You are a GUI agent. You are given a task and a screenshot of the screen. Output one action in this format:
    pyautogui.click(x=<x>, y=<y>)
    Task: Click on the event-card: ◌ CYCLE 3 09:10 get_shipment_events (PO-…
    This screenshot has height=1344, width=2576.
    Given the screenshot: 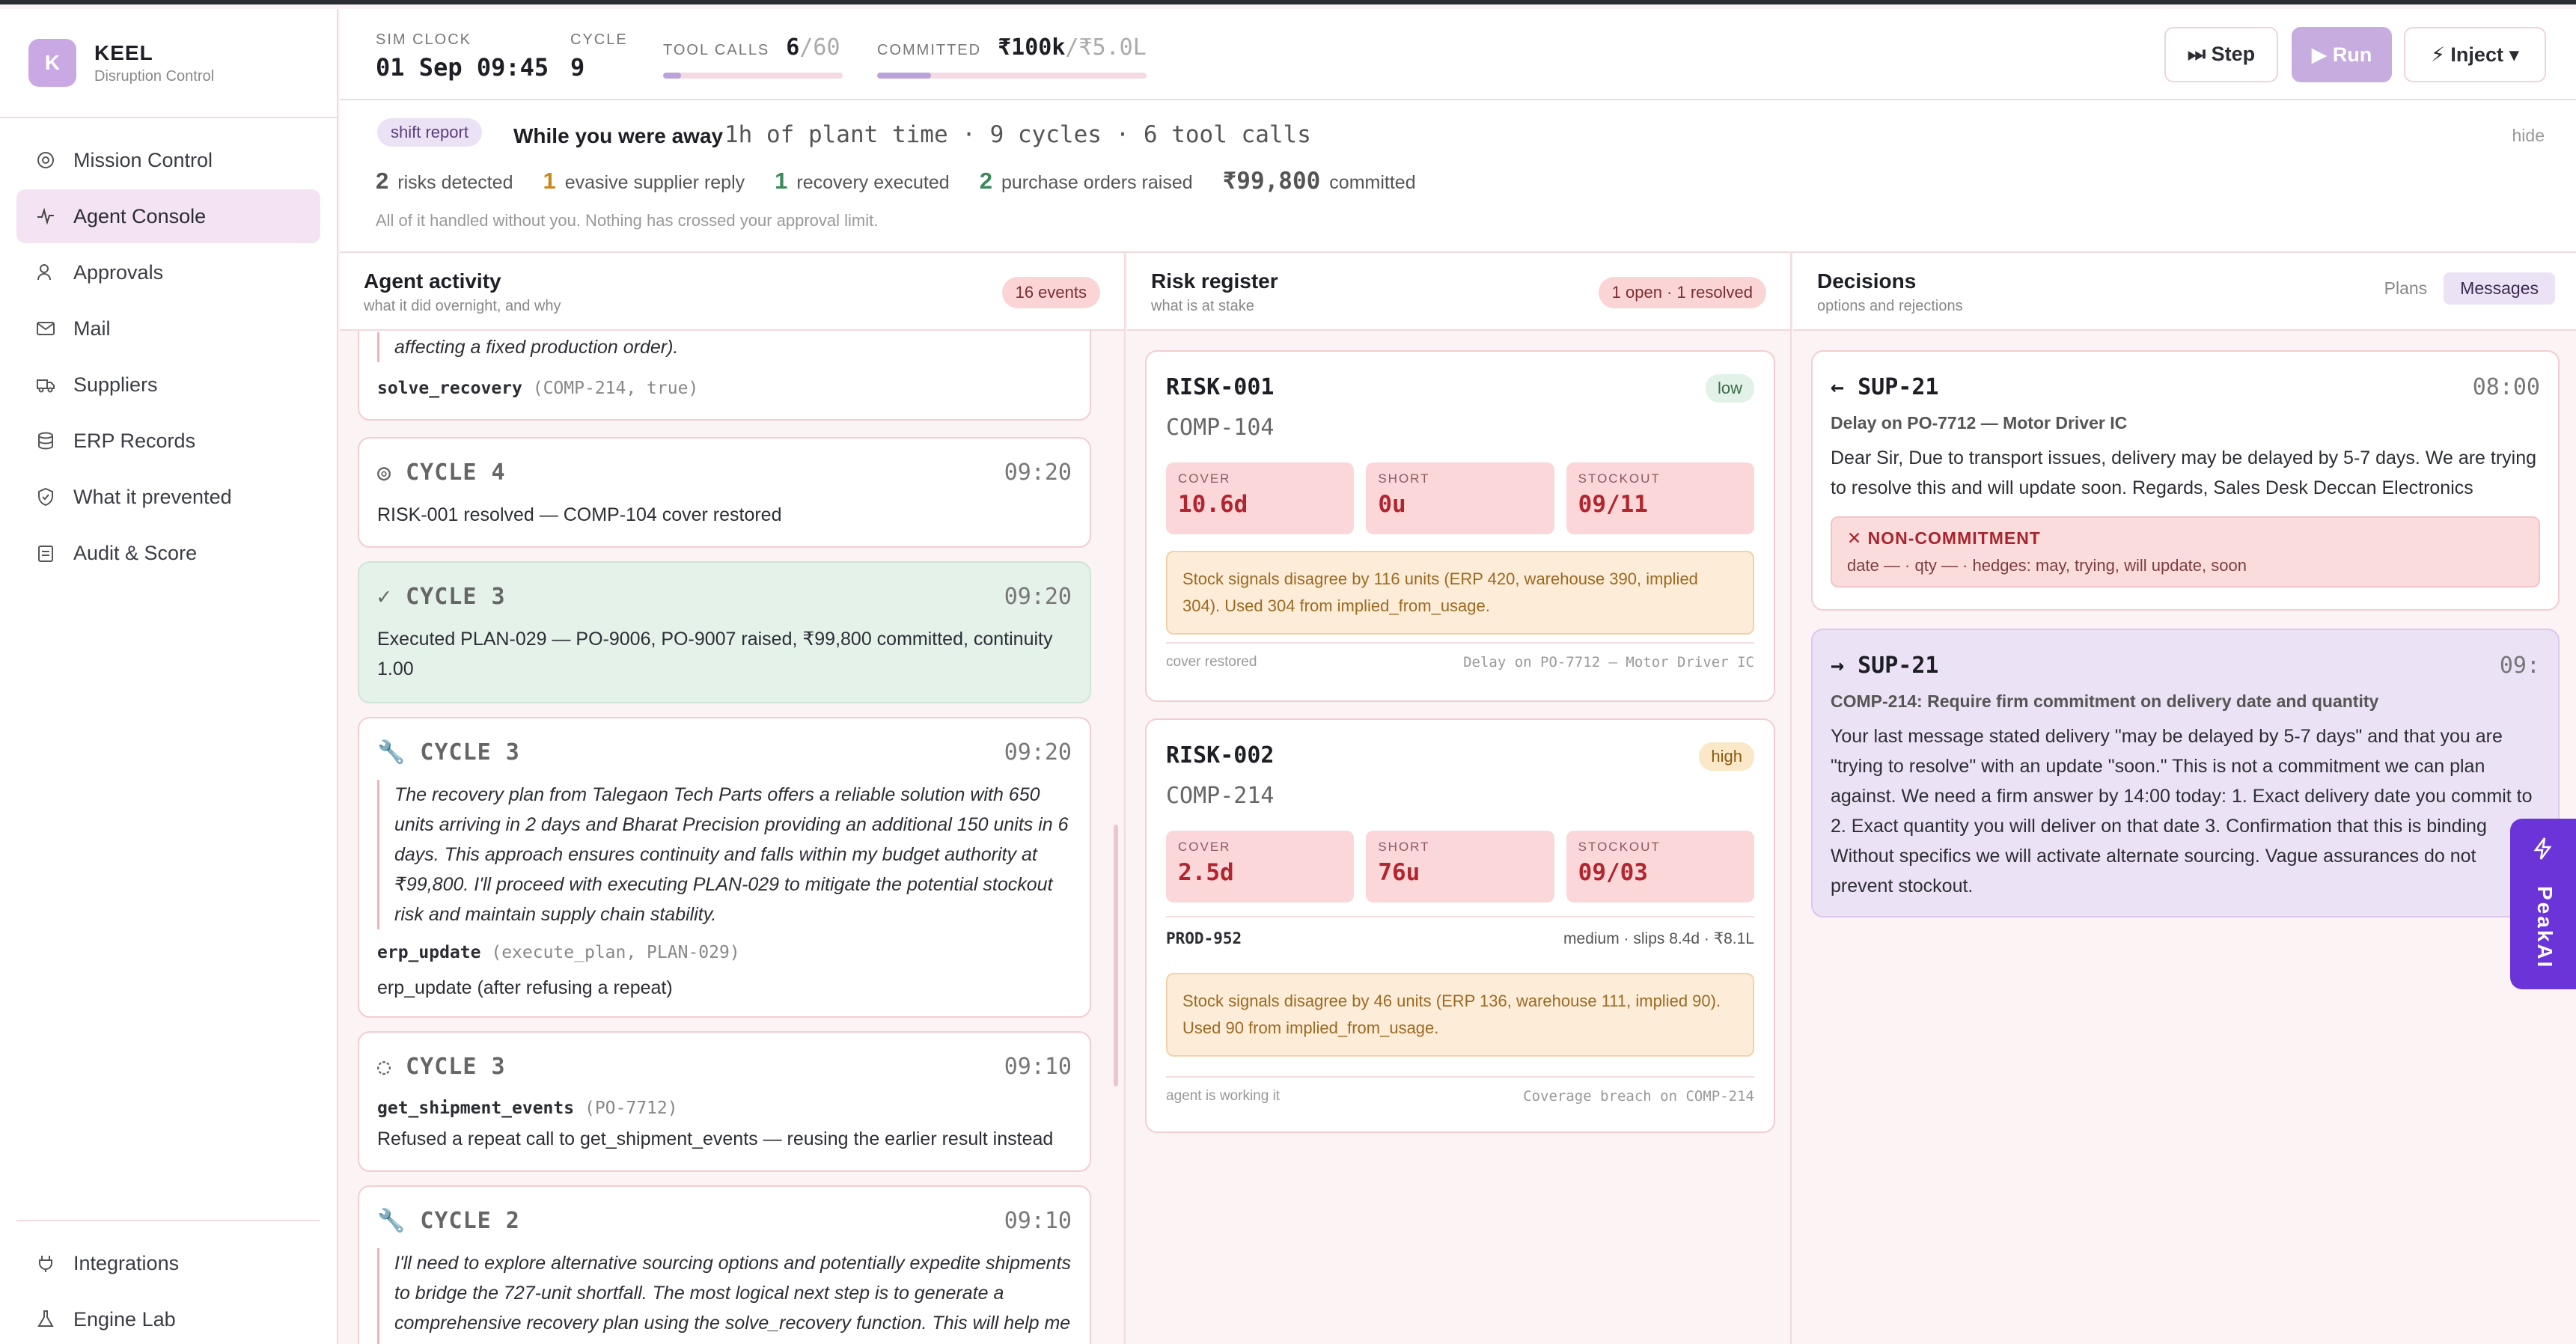 What is the action you would take?
    pyautogui.click(x=724, y=1101)
    